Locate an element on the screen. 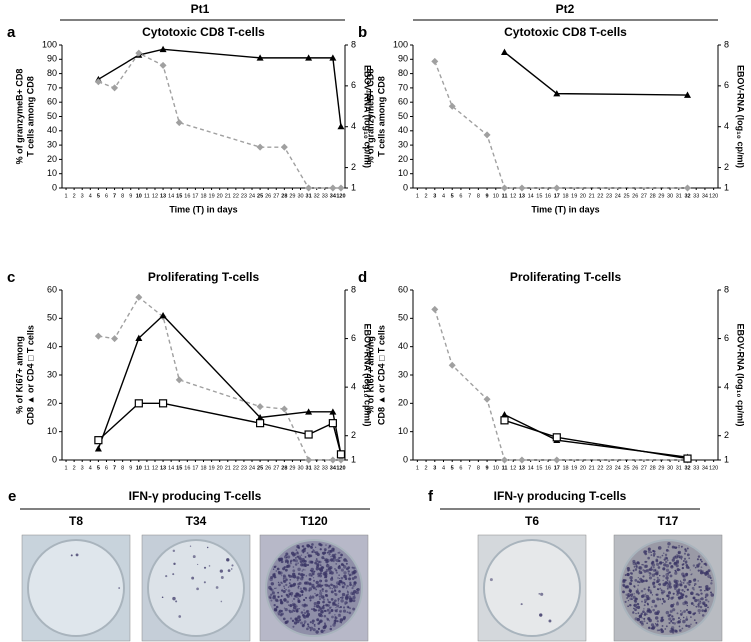 This screenshot has height=642, width=751. x-tick-label: 5 is located at coordinates (98, 196).